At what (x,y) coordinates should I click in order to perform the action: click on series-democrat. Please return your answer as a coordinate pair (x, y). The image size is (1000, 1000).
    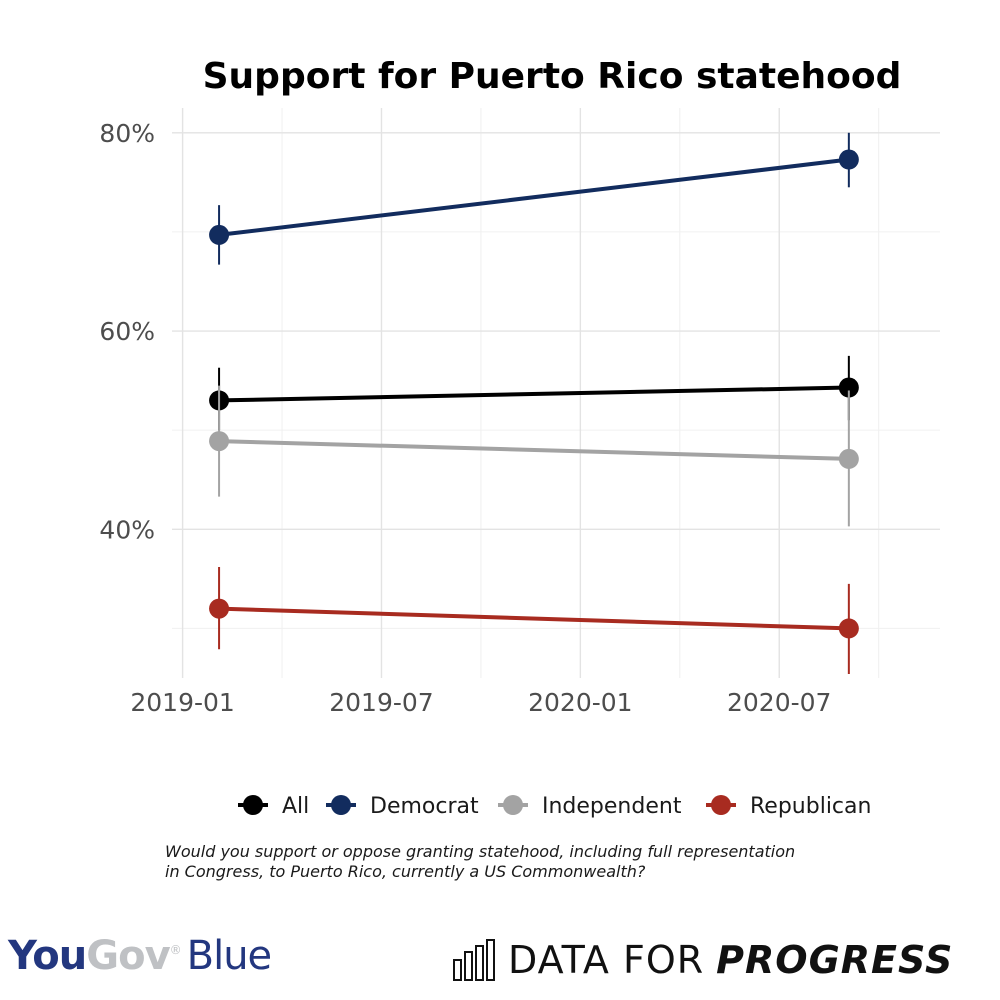
    Looking at the image, I should click on (534, 198).